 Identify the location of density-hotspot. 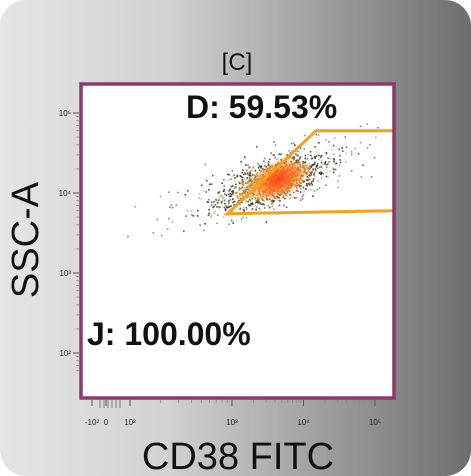
(279, 179).